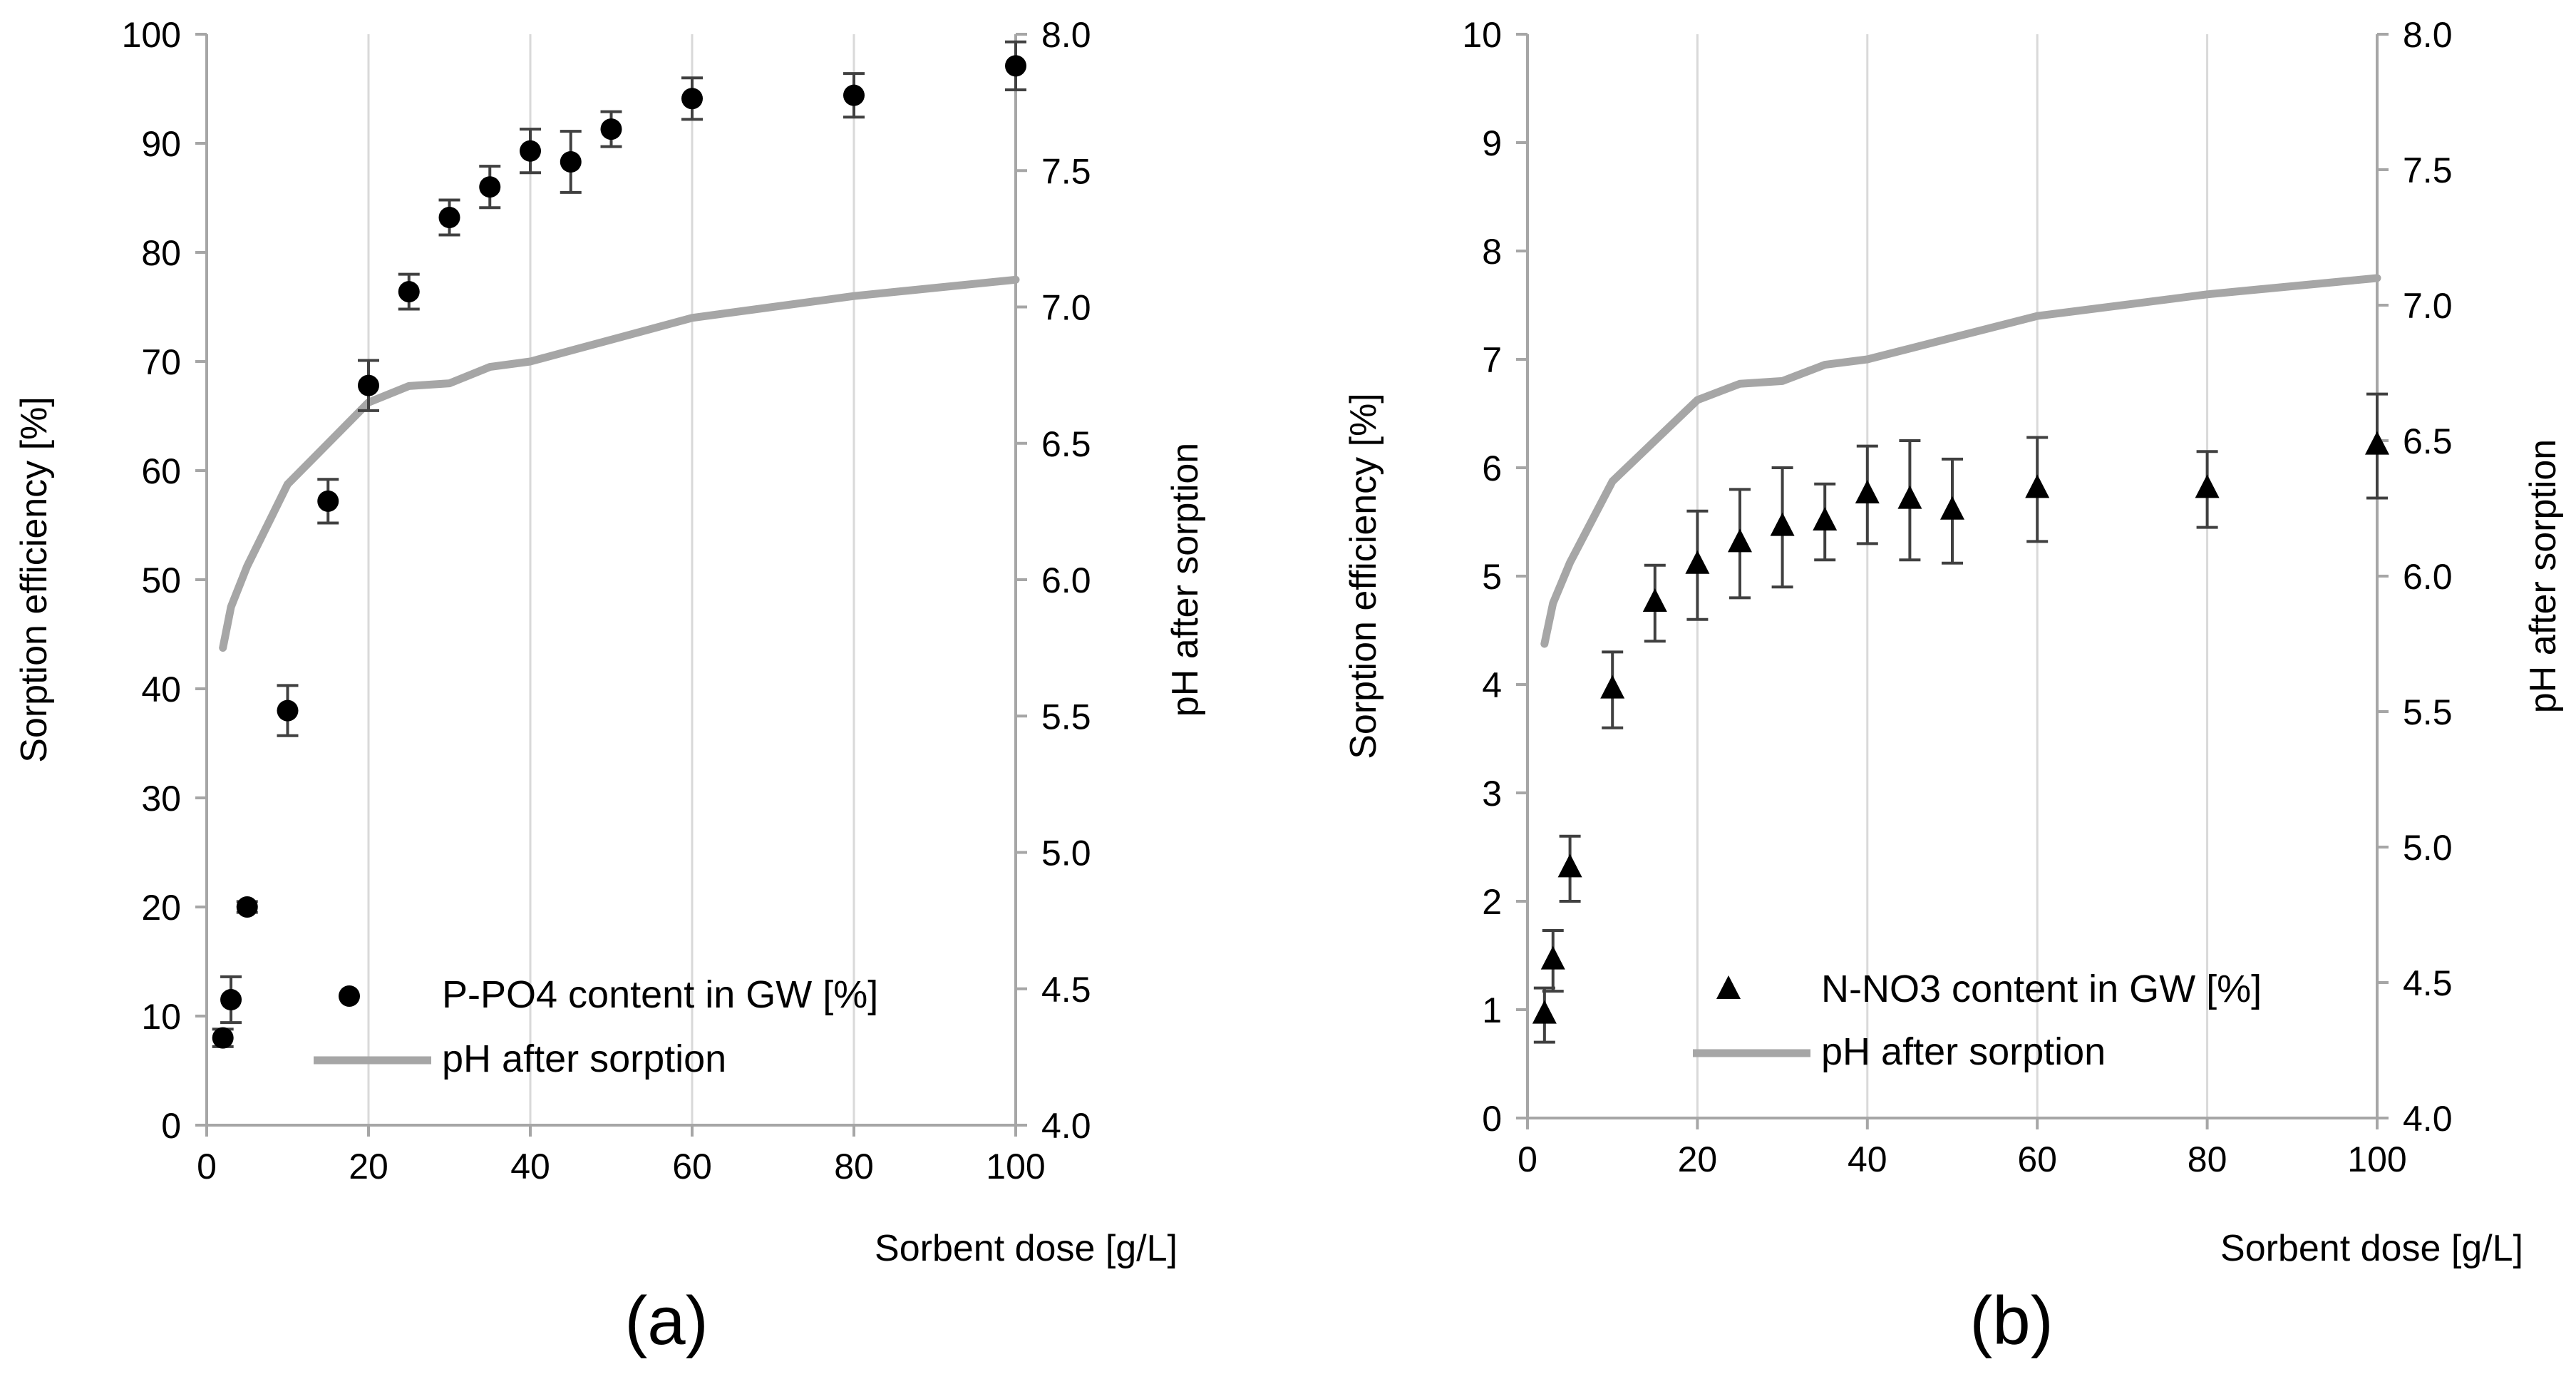 The image size is (2576, 1379). What do you see at coordinates (530, 1166) in the screenshot?
I see `x-tick-label: 40` at bounding box center [530, 1166].